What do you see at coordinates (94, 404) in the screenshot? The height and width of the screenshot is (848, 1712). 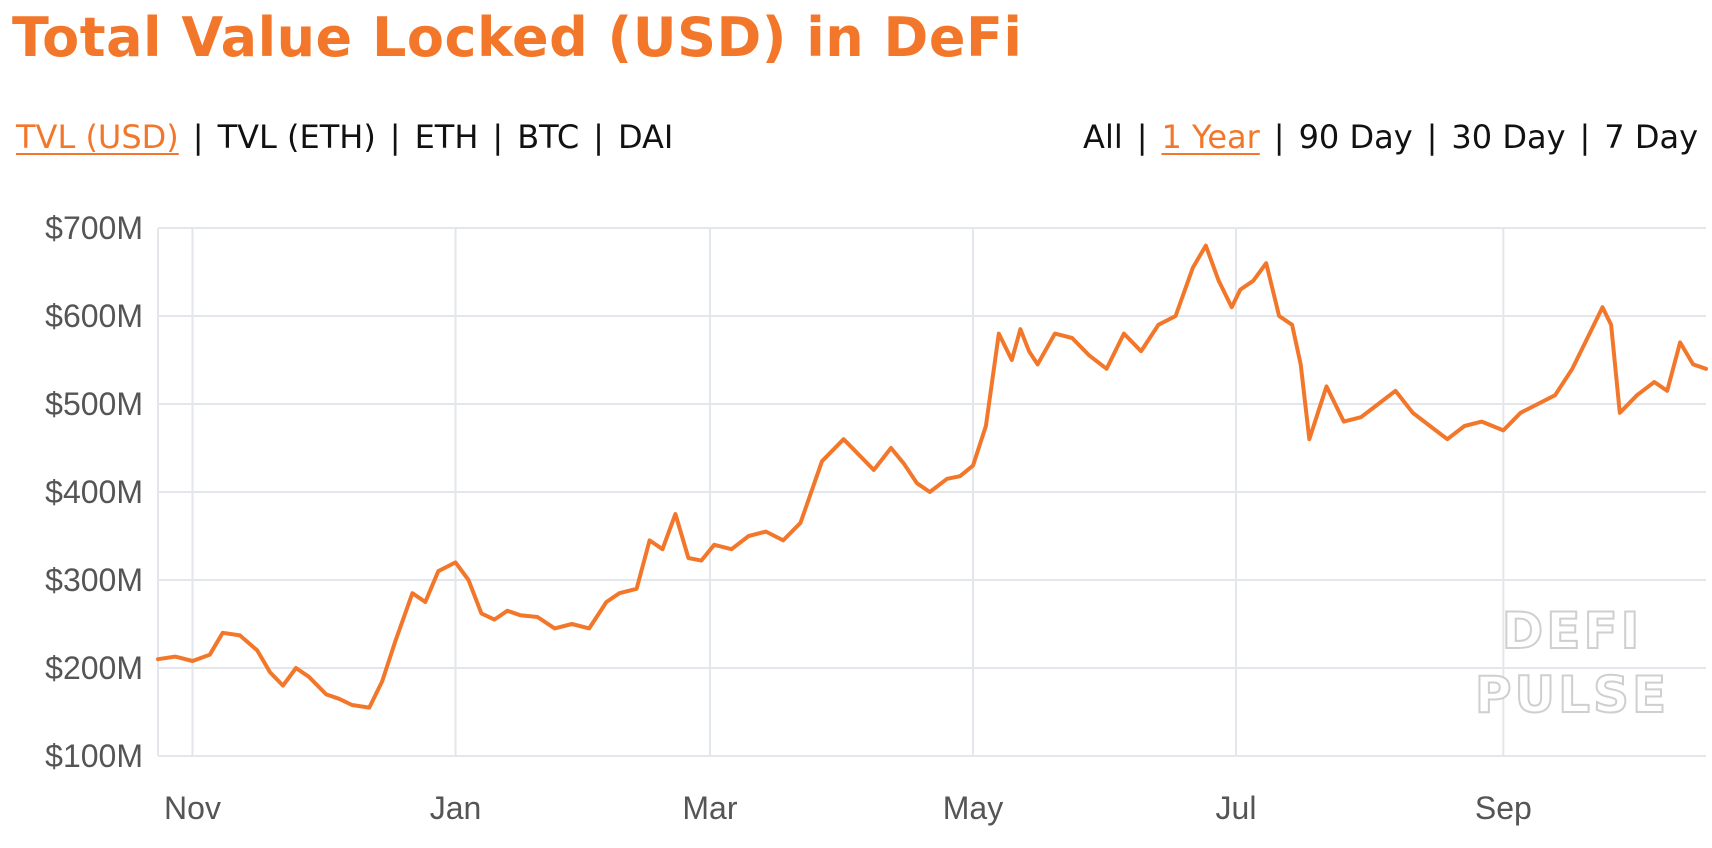 I see `y-tick-label: $500M` at bounding box center [94, 404].